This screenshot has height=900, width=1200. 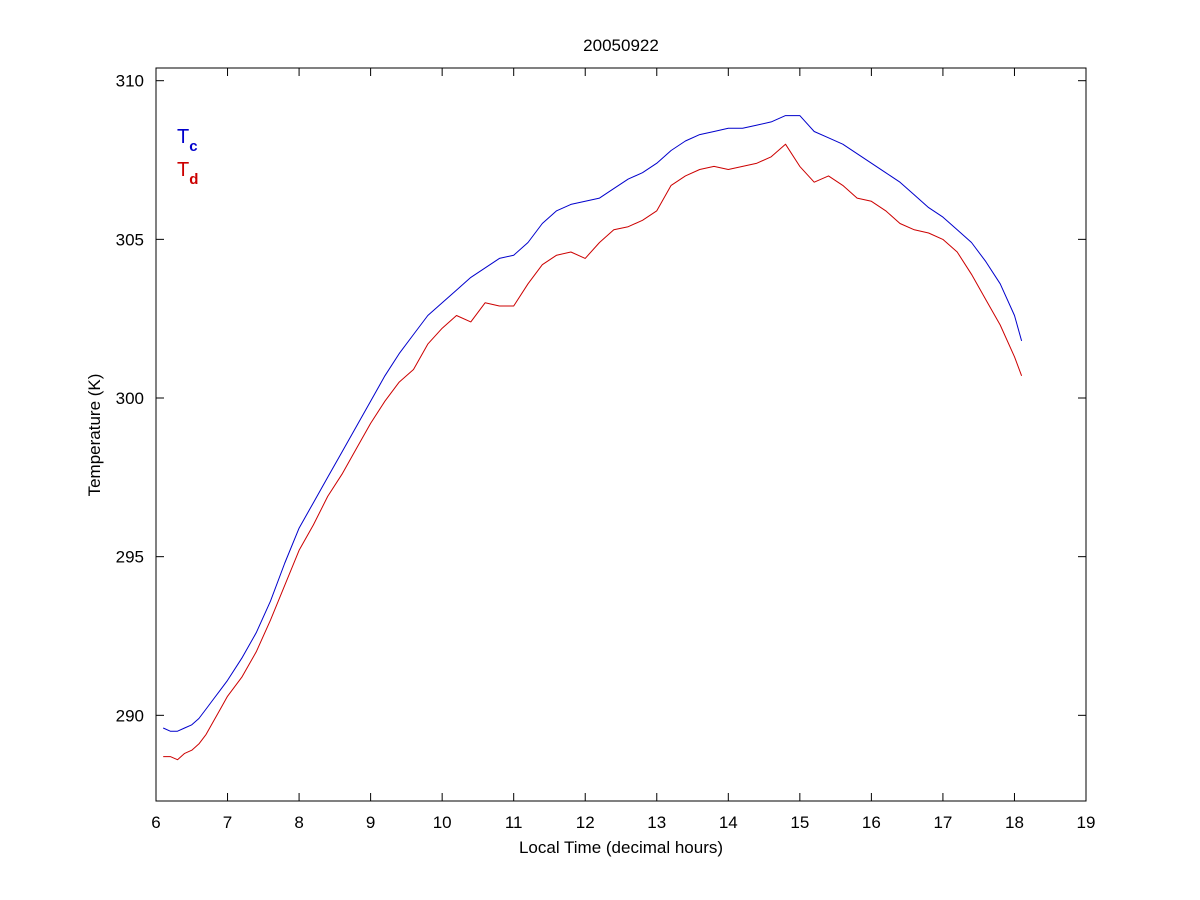 What do you see at coordinates (621, 847) in the screenshot?
I see `x-axis-label: Local Time (decimal hours)` at bounding box center [621, 847].